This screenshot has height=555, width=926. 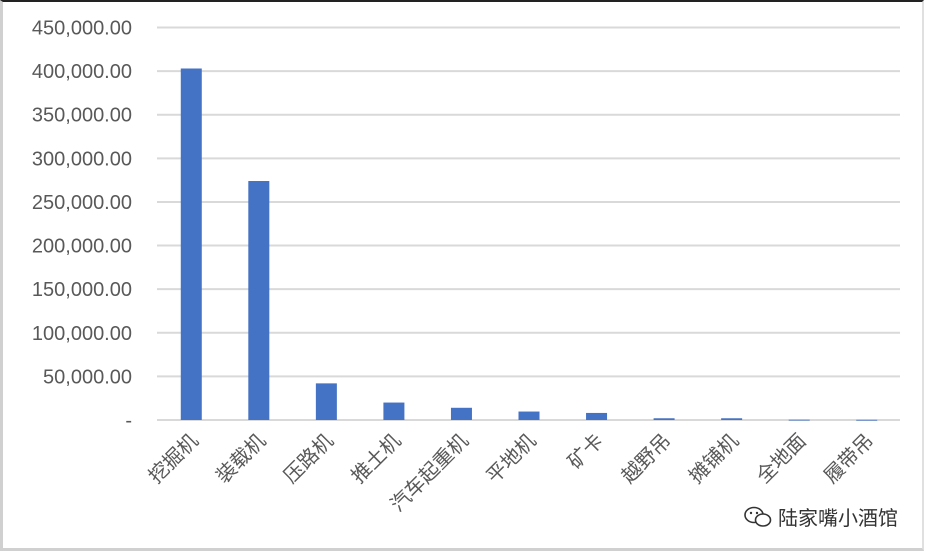 What do you see at coordinates (87, 377) in the screenshot?
I see `y-tick-label: 50,000.00` at bounding box center [87, 377].